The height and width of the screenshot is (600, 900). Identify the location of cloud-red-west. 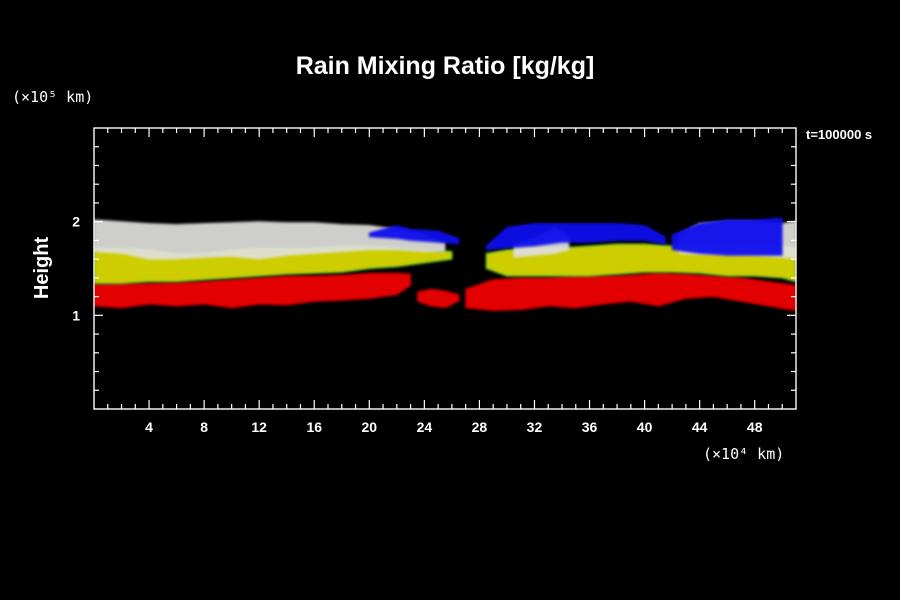
(253, 290).